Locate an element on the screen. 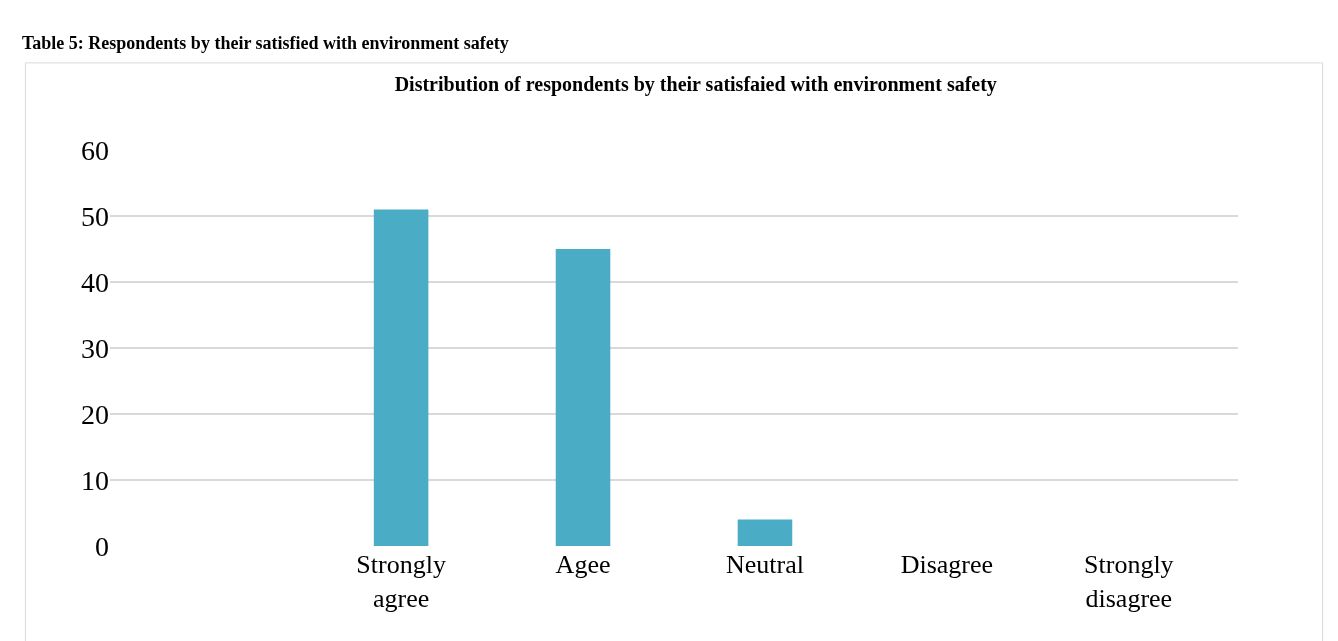 The width and height of the screenshot is (1338, 641). y-tick-label: 10 is located at coordinates (95, 480).